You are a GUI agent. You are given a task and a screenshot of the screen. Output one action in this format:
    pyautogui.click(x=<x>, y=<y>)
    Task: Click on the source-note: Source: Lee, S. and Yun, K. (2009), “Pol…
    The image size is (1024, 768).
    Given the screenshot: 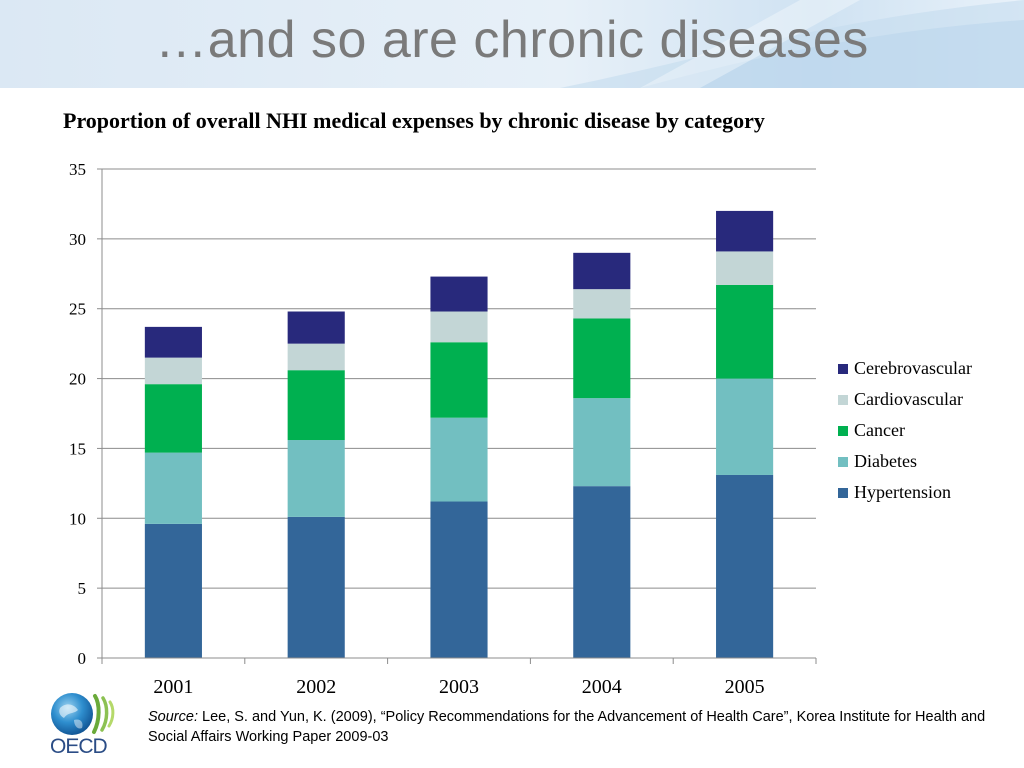 What is the action you would take?
    pyautogui.click(x=568, y=727)
    